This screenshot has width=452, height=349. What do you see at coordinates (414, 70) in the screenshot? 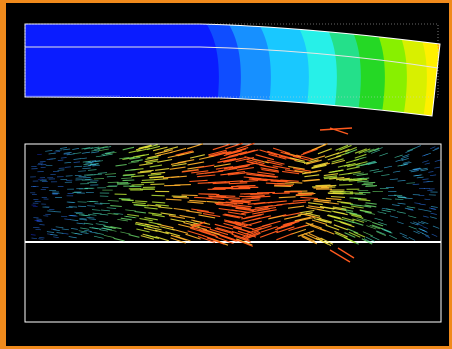
I see `contour-band` at bounding box center [414, 70].